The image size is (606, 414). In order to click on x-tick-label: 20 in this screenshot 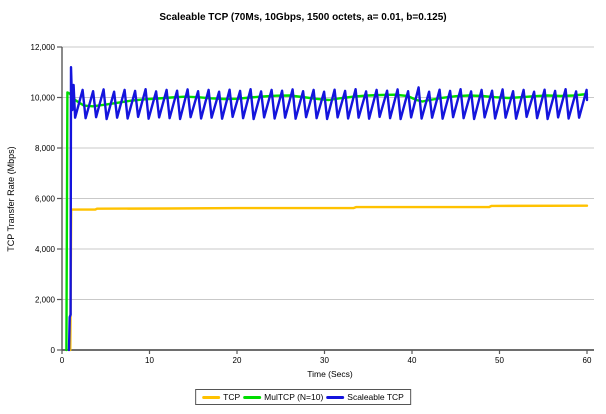, I will do `click(237, 360)`.